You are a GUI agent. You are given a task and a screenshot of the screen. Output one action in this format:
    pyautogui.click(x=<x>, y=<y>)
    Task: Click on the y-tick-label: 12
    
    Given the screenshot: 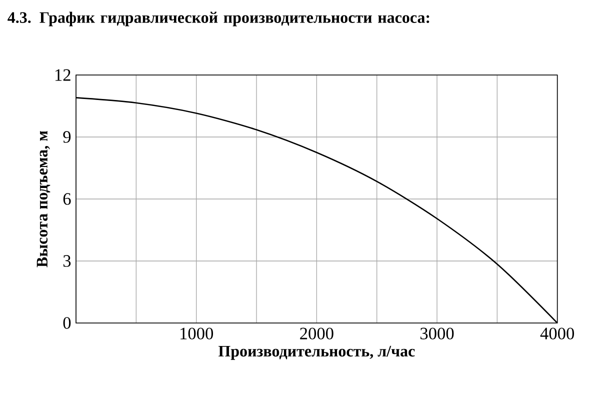 What is the action you would take?
    pyautogui.click(x=62, y=75)
    